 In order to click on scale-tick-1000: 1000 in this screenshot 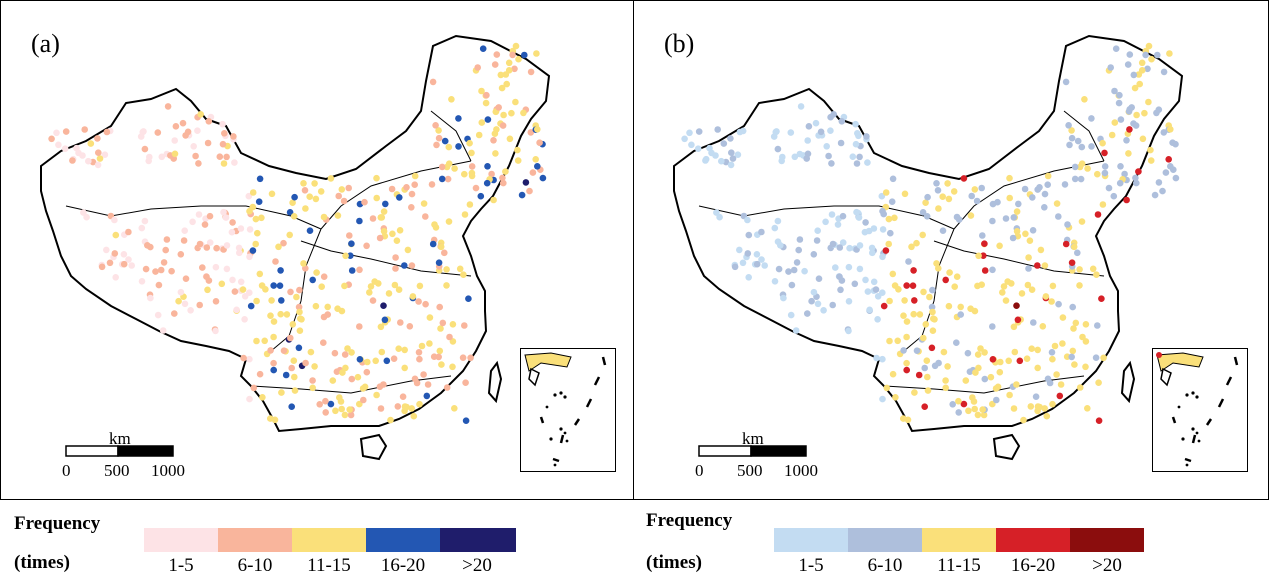, I will do `click(801, 470)`.